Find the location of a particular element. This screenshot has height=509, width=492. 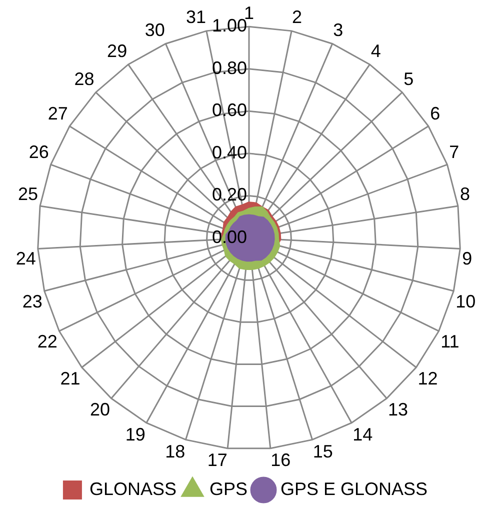

spoke-label: 10 is located at coordinates (466, 301).